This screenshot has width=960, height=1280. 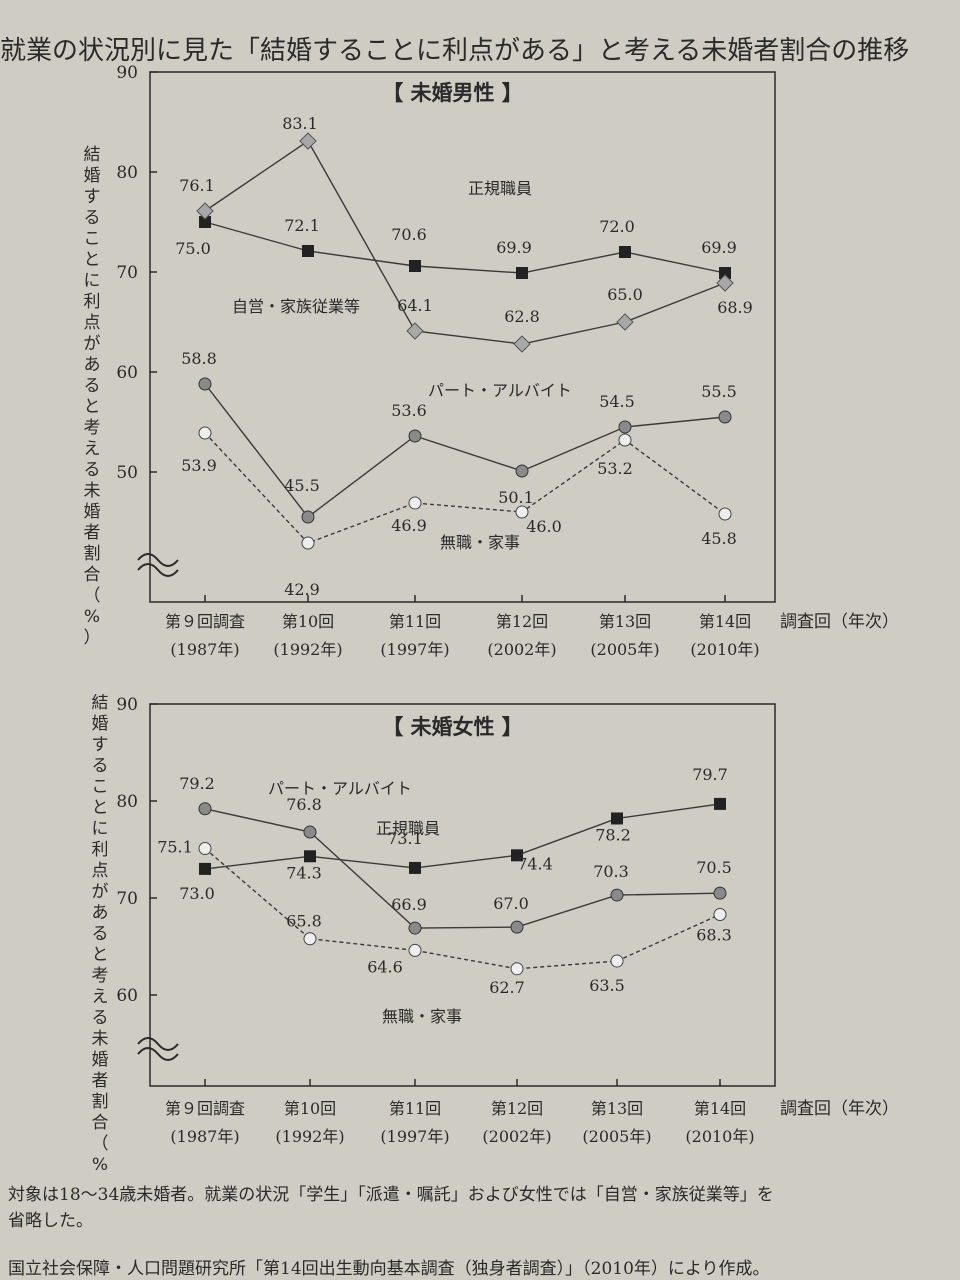 What do you see at coordinates (92, 638) in the screenshot?
I see `y-axis-title-char: ）` at bounding box center [92, 638].